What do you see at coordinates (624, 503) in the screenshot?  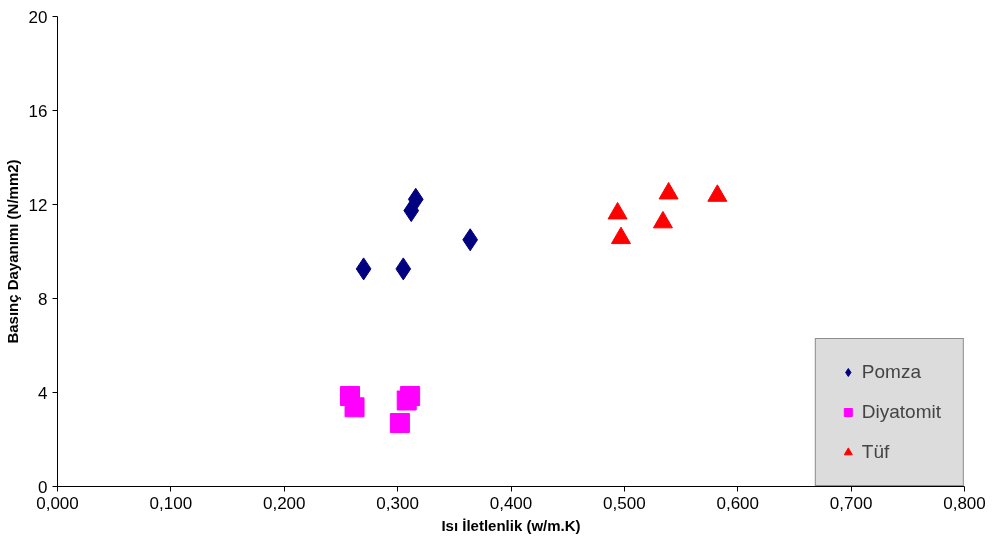 I see `x-tick-label: 0,500` at bounding box center [624, 503].